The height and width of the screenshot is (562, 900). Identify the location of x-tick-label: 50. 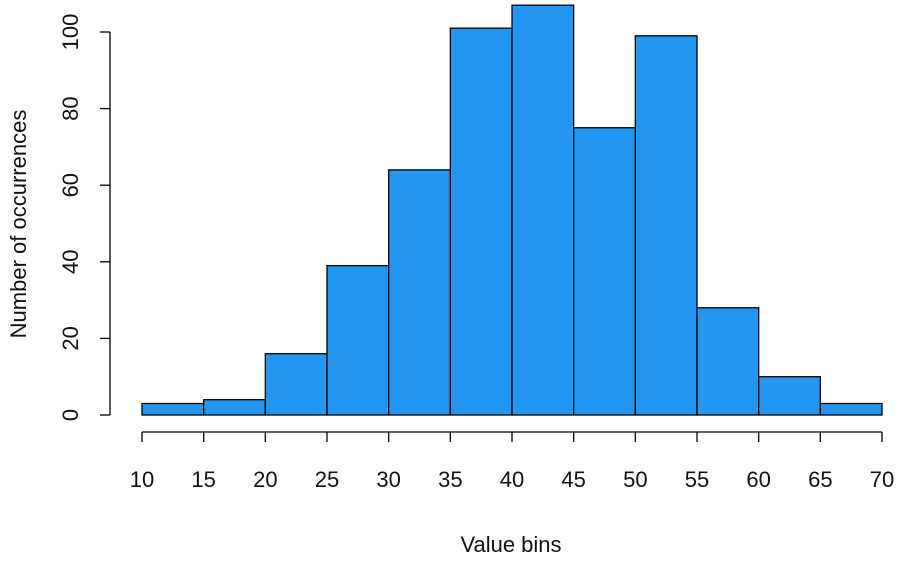
(635, 479).